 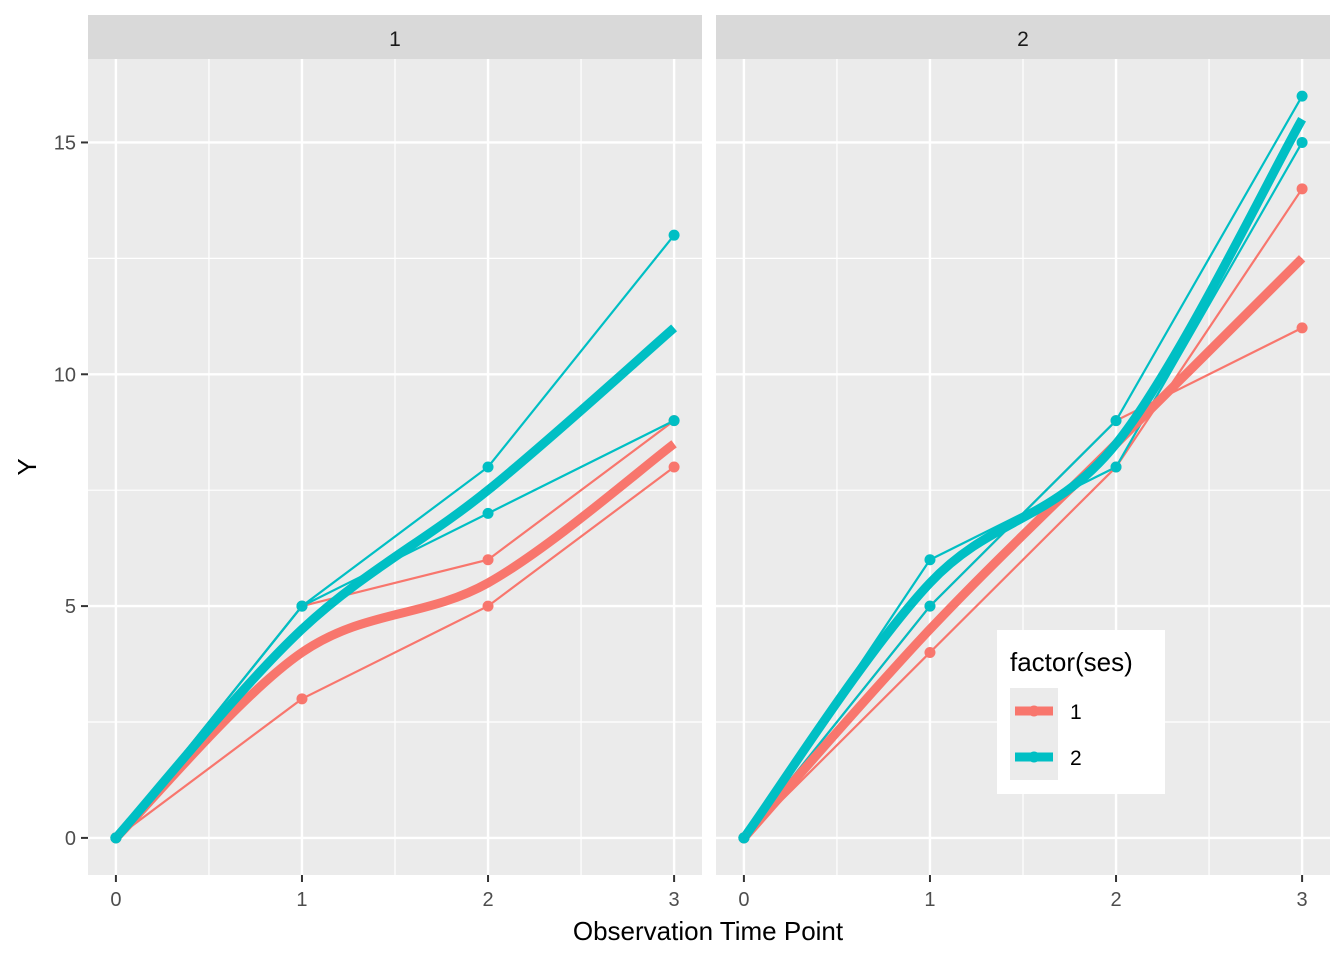 What do you see at coordinates (1071, 662) in the screenshot?
I see `legend-title: factor(ses)` at bounding box center [1071, 662].